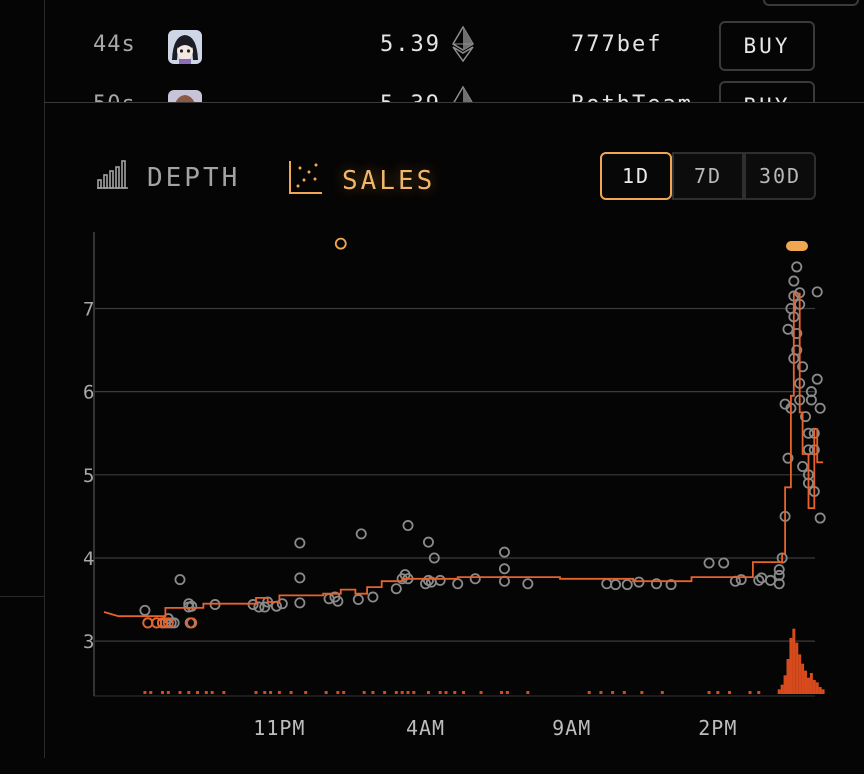  Describe the element at coordinates (811, 3) in the screenshot. I see `previous-buy-button-edge` at that location.